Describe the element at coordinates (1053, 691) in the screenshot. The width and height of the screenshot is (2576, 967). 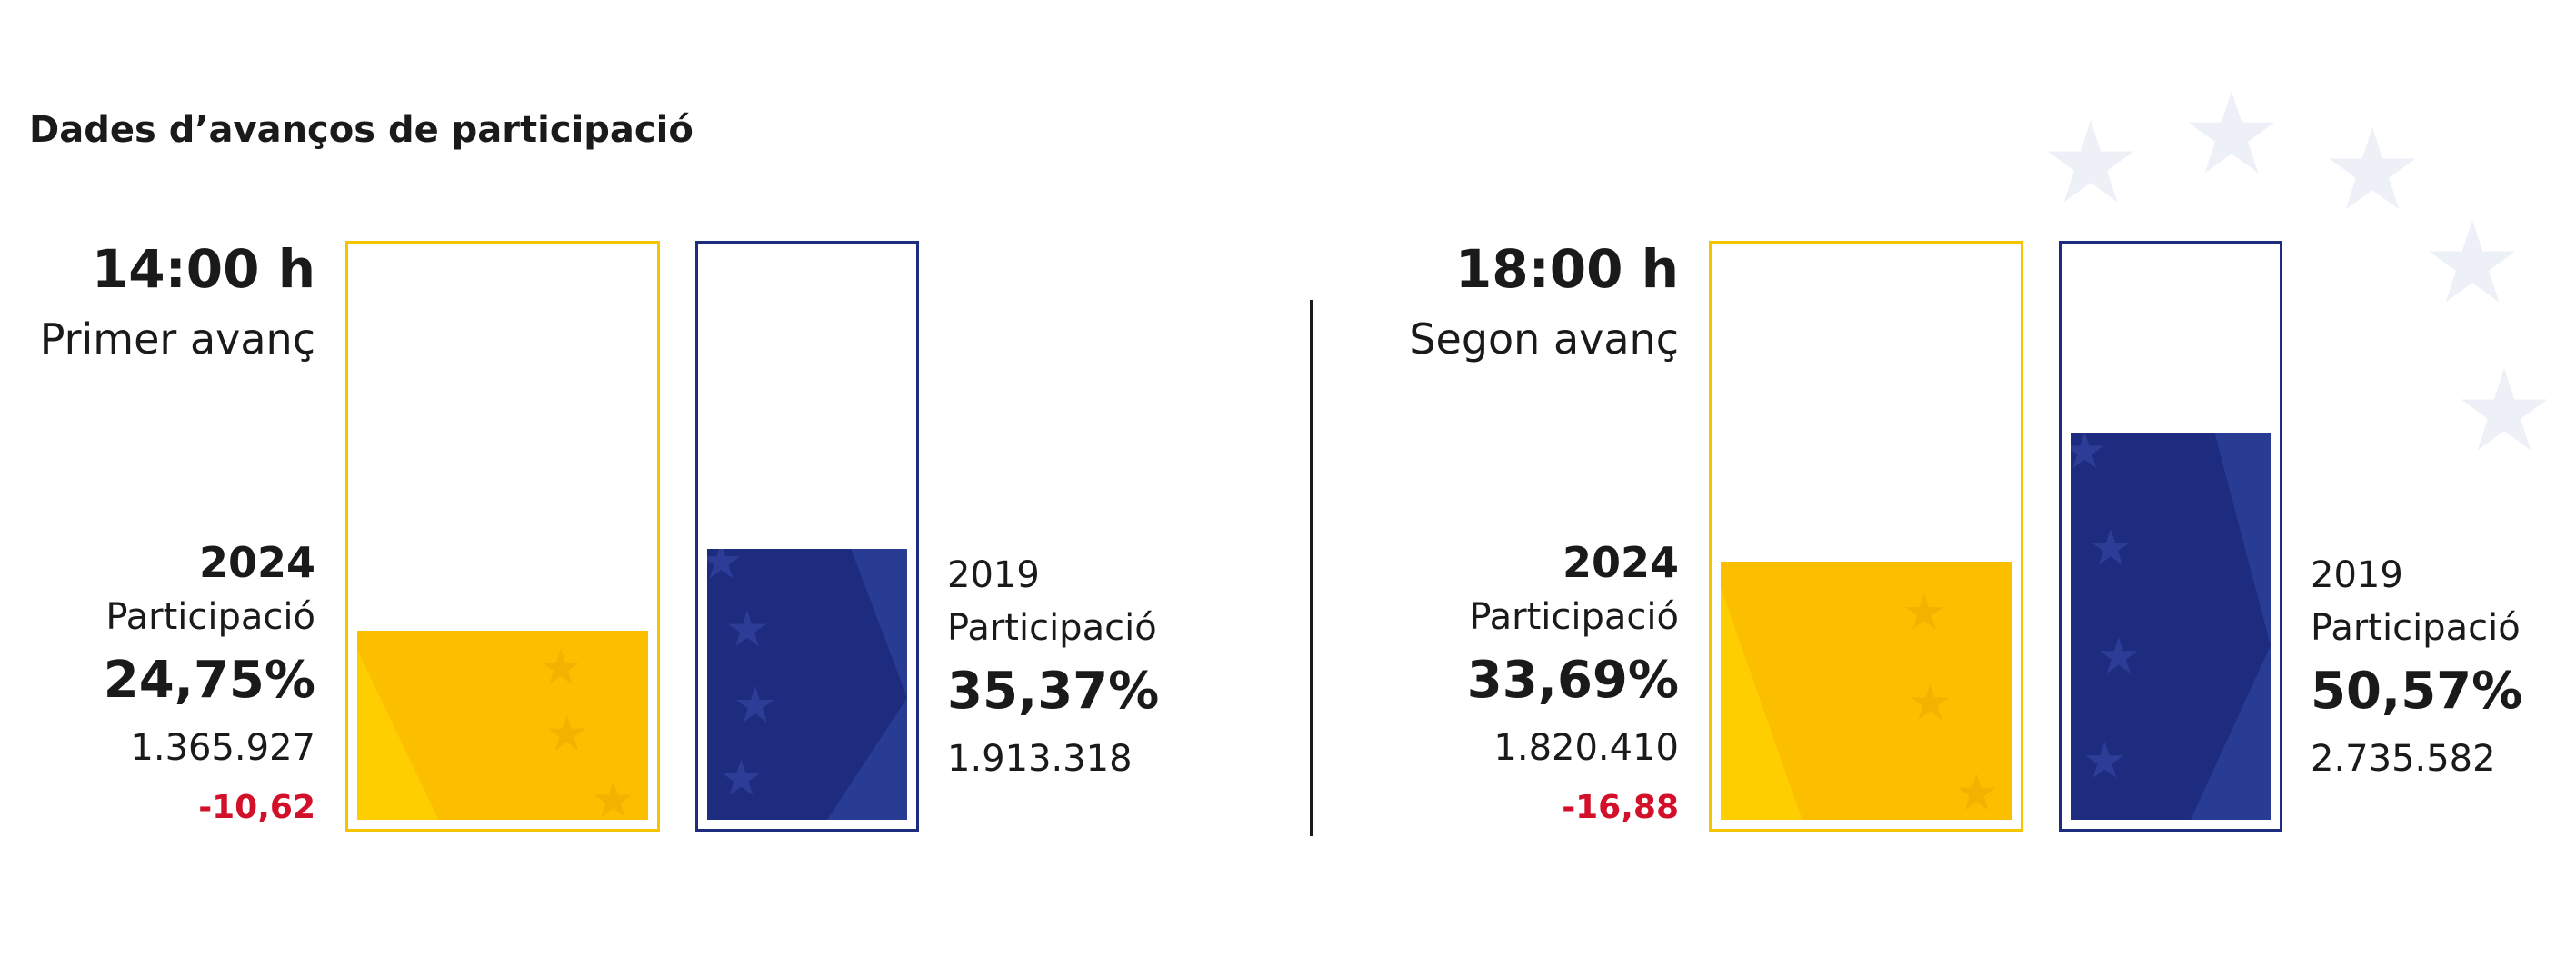
I see `participation-pct-2019: 35,37%` at that location.